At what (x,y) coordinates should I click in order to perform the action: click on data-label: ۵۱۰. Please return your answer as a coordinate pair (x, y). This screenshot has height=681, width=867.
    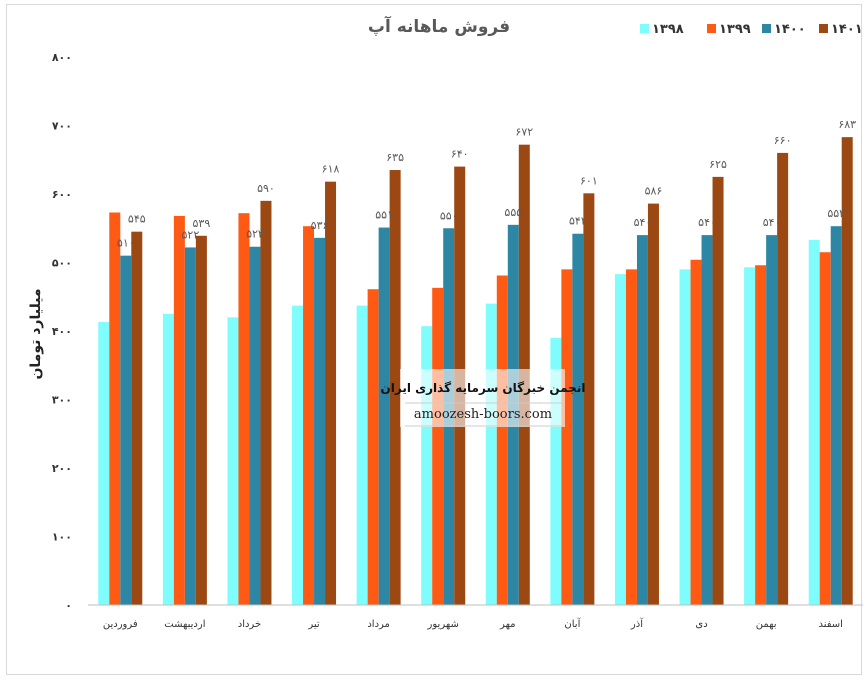
    Looking at the image, I should click on (126, 243).